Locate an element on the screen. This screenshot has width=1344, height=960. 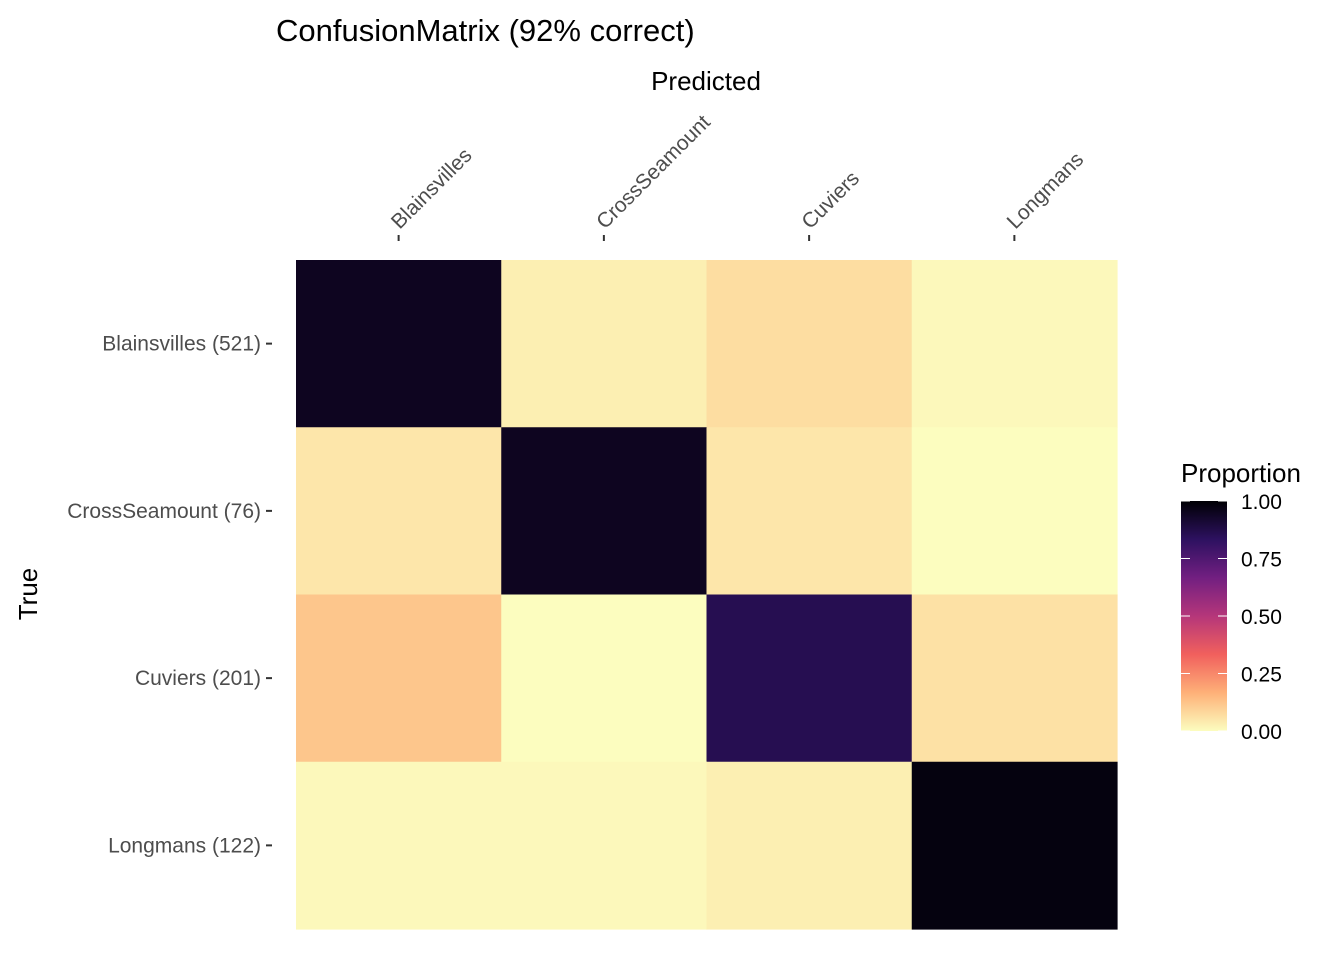
legend-ticks: 1.00 0.75 0.50 0.25 0.00 is located at coordinates (1231, 617).